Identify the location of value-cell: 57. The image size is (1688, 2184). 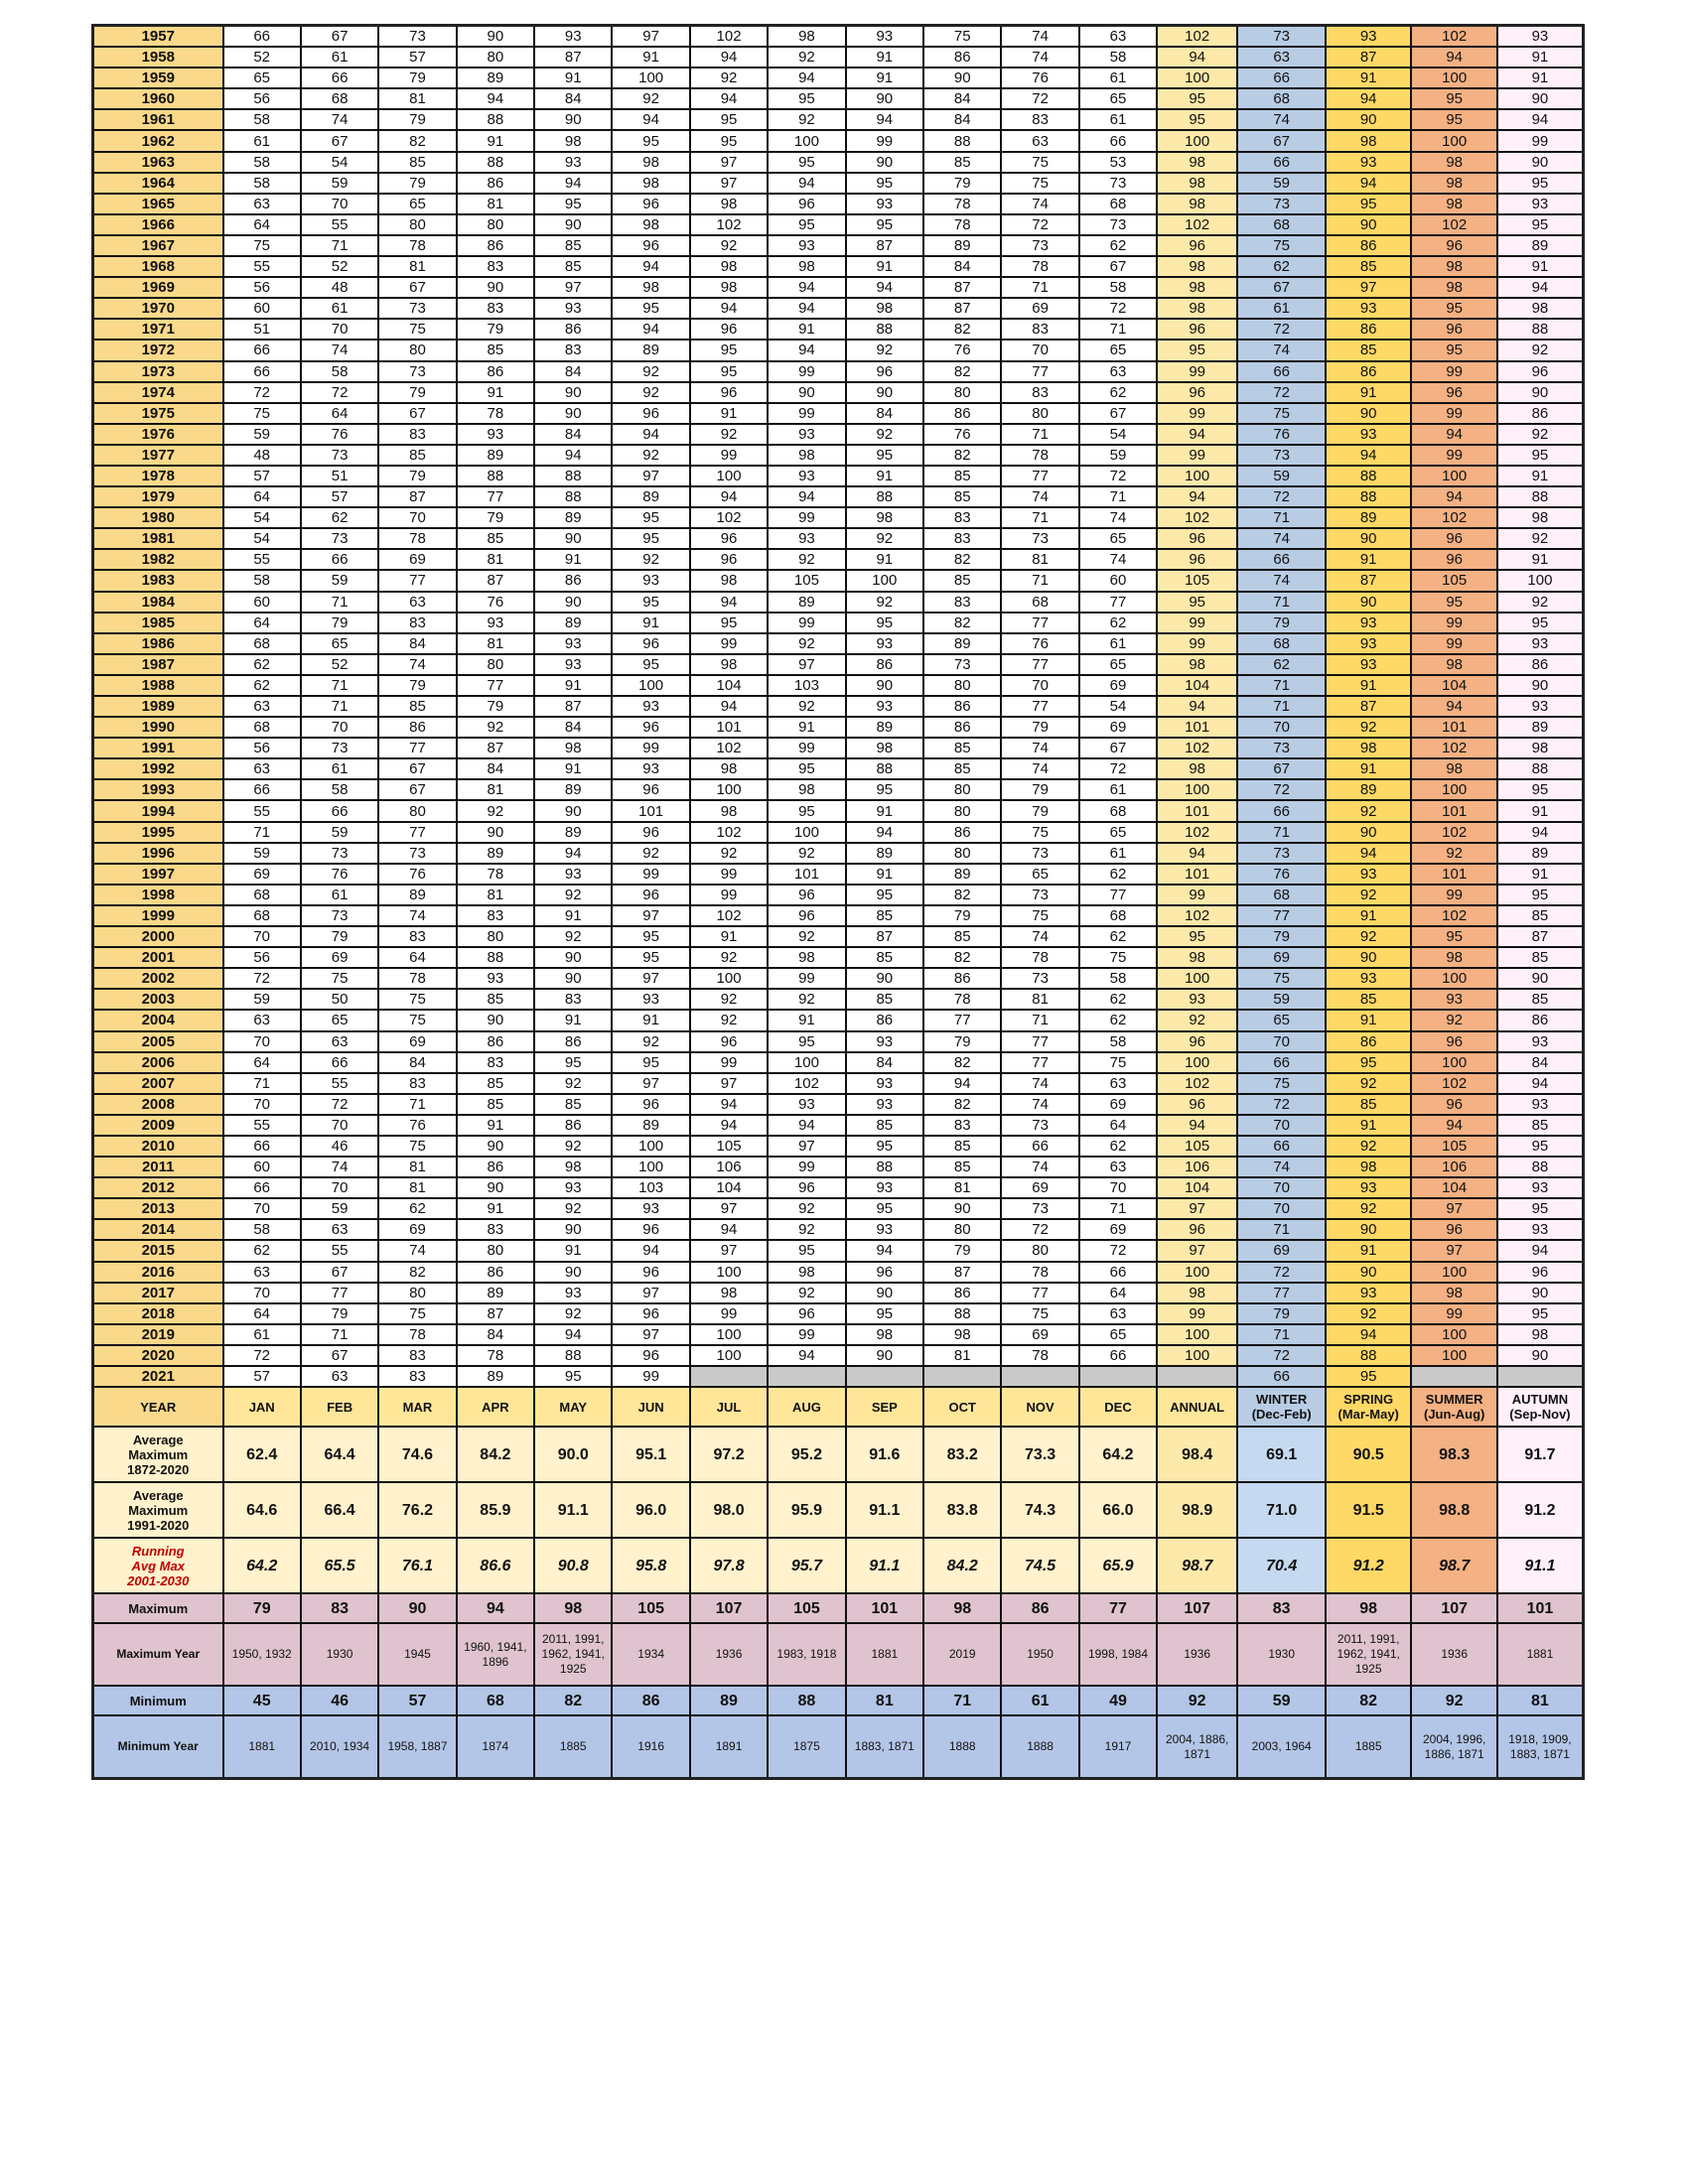
(417, 57).